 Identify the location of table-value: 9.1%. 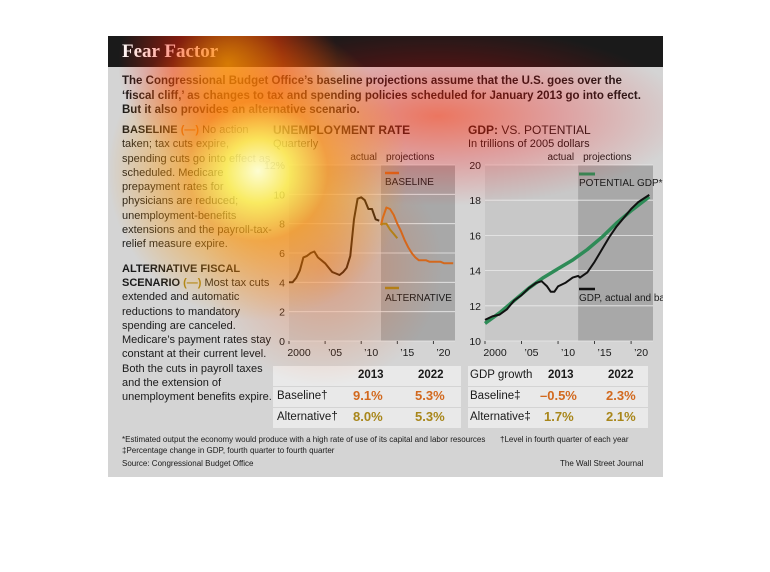
(368, 395).